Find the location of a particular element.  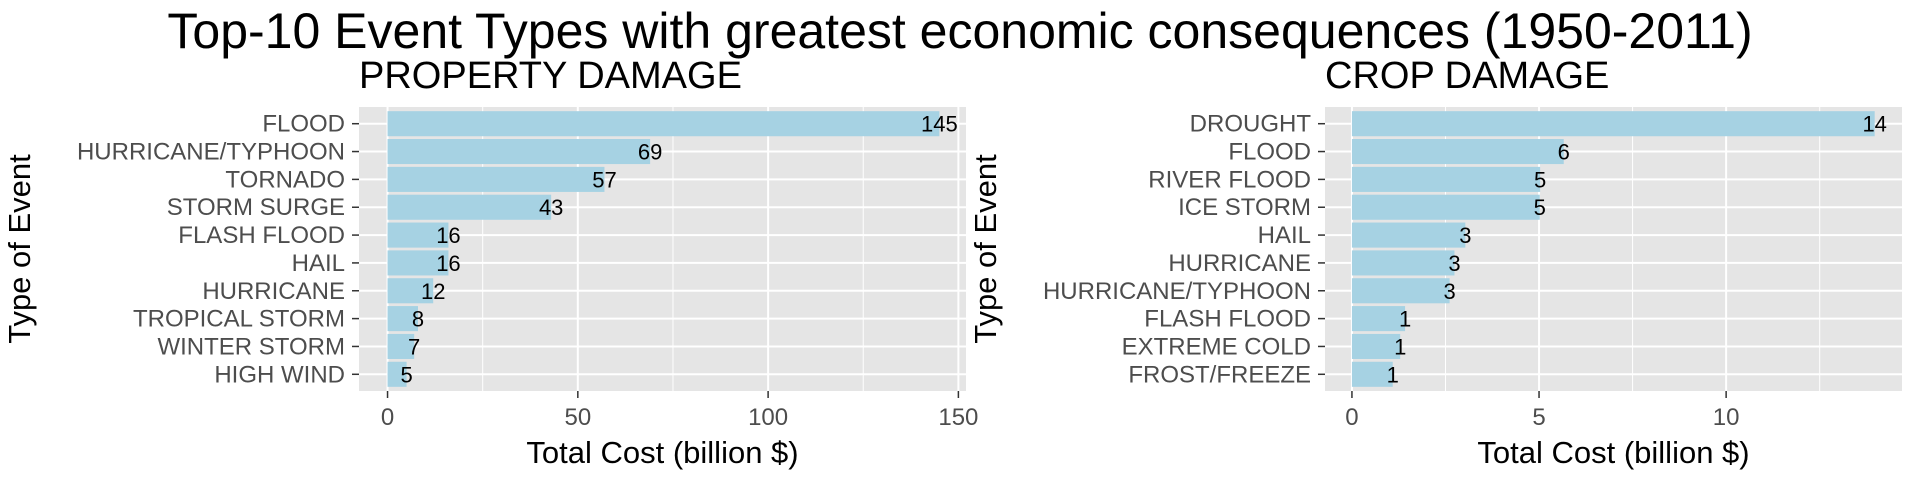

crop-bar-flood is located at coordinates (1457, 152).